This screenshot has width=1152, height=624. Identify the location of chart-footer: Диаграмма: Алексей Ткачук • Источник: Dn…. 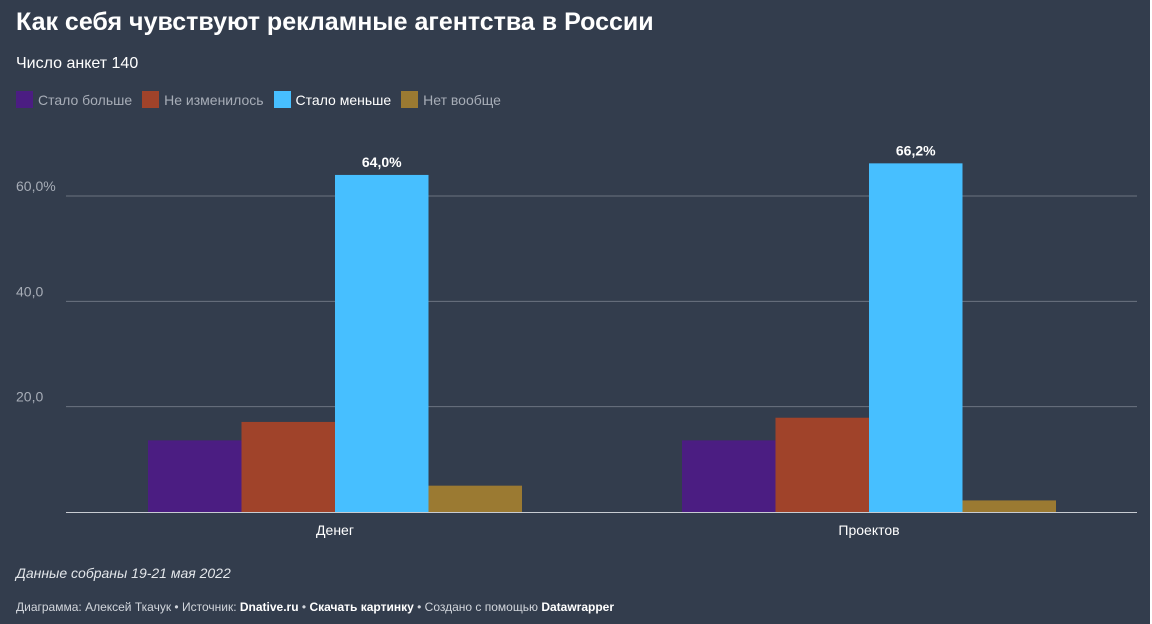
(315, 607).